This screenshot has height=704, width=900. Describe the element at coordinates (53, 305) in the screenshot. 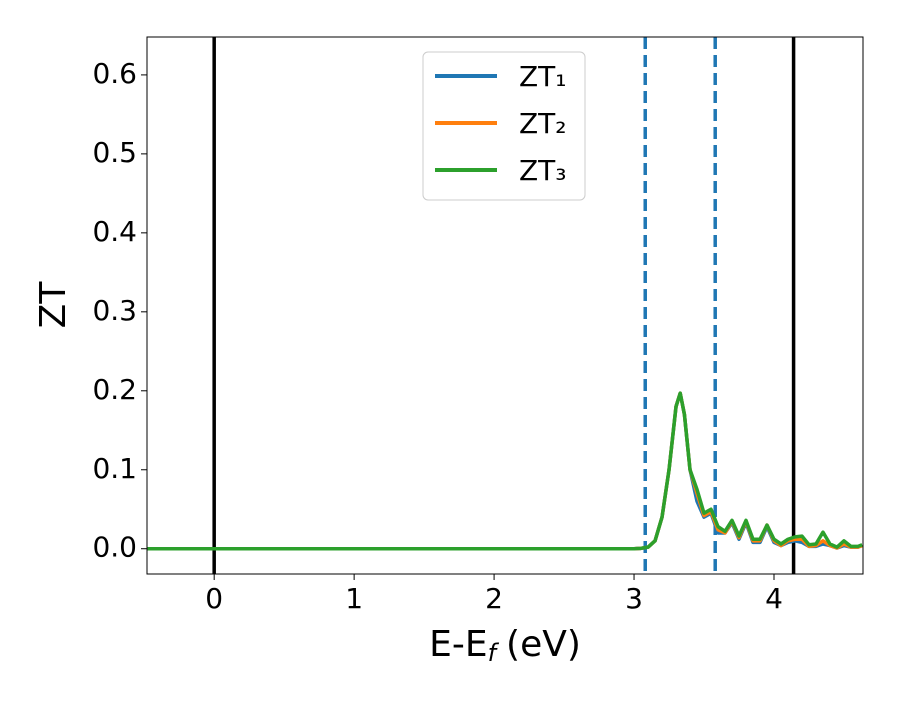

I see `y-axis-label: ZT` at that location.